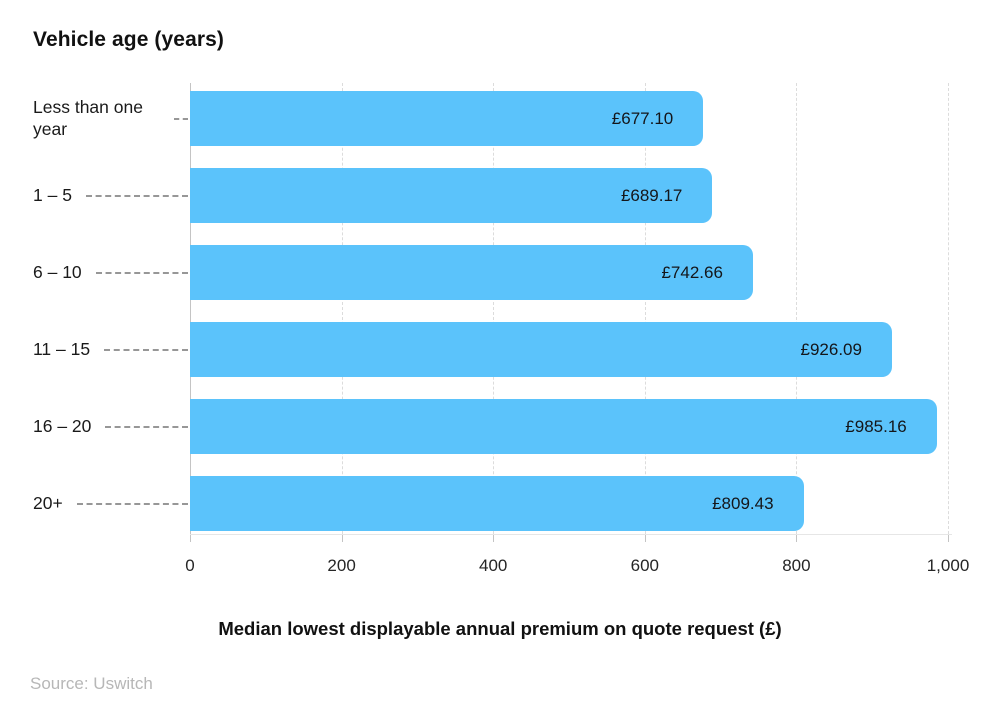 This screenshot has height=720, width=1000. I want to click on bar-value-label: £677.10, so click(642, 118).